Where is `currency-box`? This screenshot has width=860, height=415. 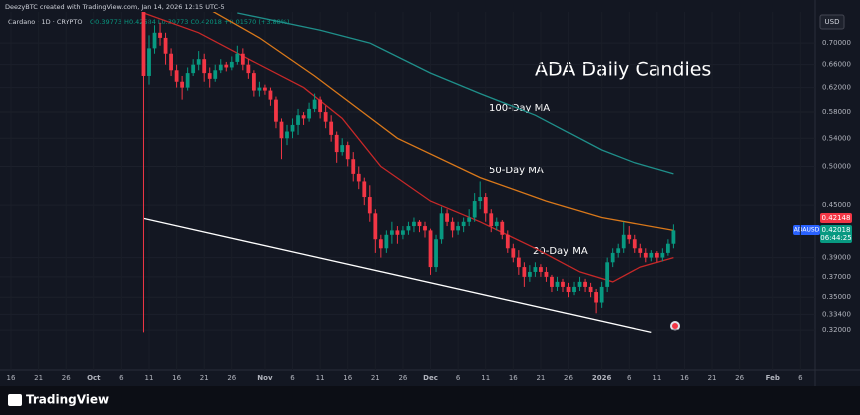 currency-box is located at coordinates (832, 22).